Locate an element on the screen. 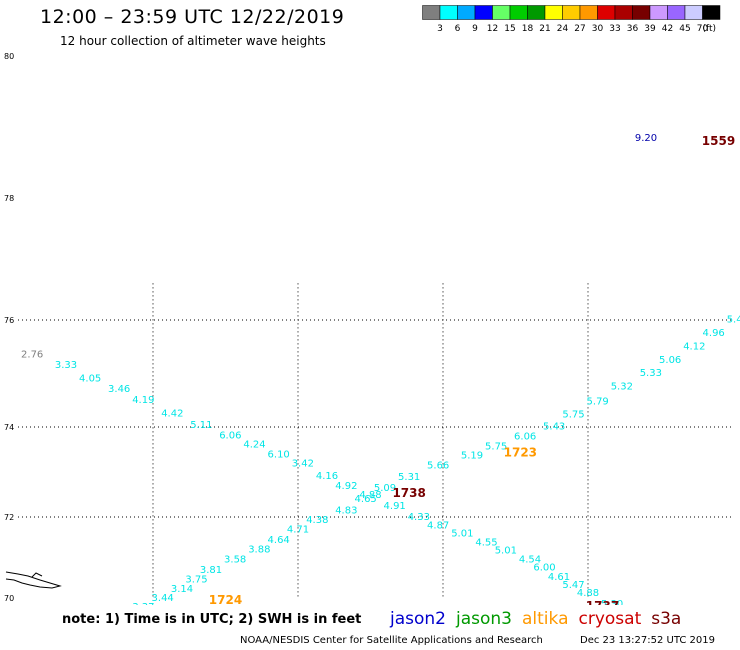 The width and height of the screenshot is (740, 650). wave-height-value: 4.19 is located at coordinates (143, 400).